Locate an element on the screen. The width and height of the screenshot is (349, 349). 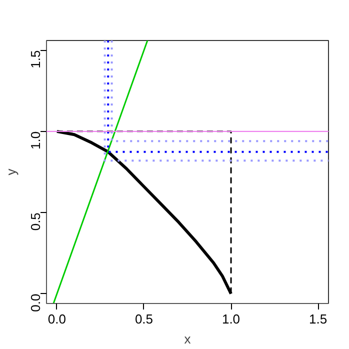
y-tick-label: 1.0 is located at coordinates (35, 140).